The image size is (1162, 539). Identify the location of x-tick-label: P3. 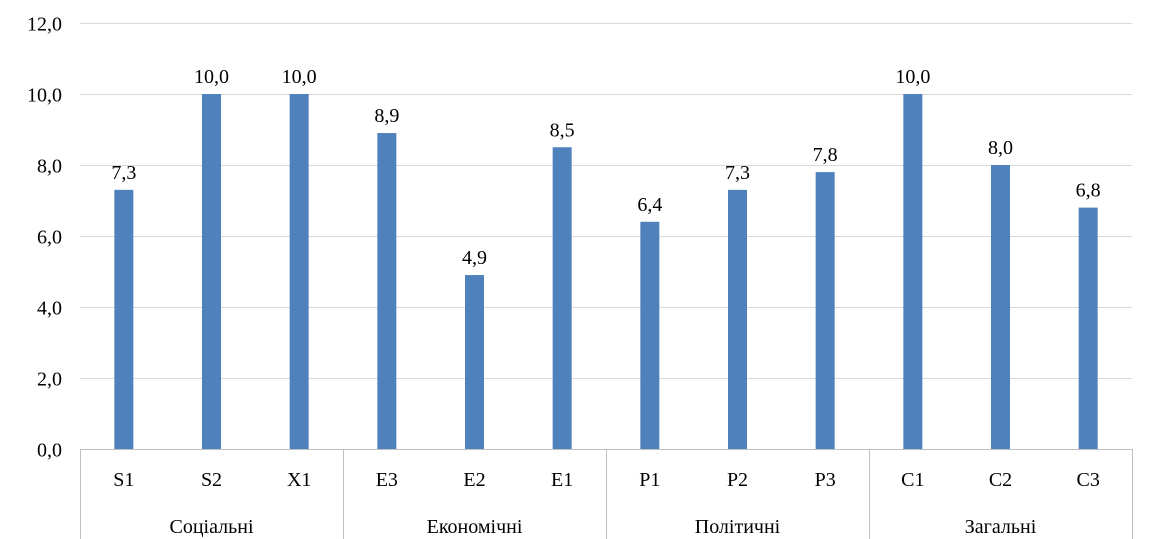
(825, 480).